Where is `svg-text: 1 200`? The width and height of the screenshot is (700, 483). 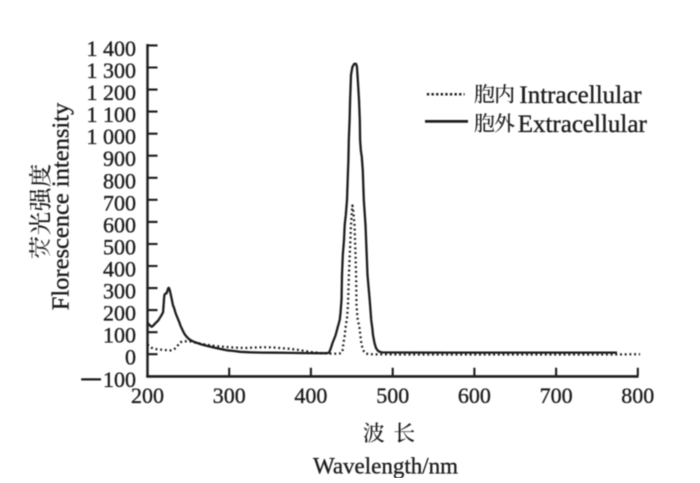 svg-text: 1 200 is located at coordinates (112, 92).